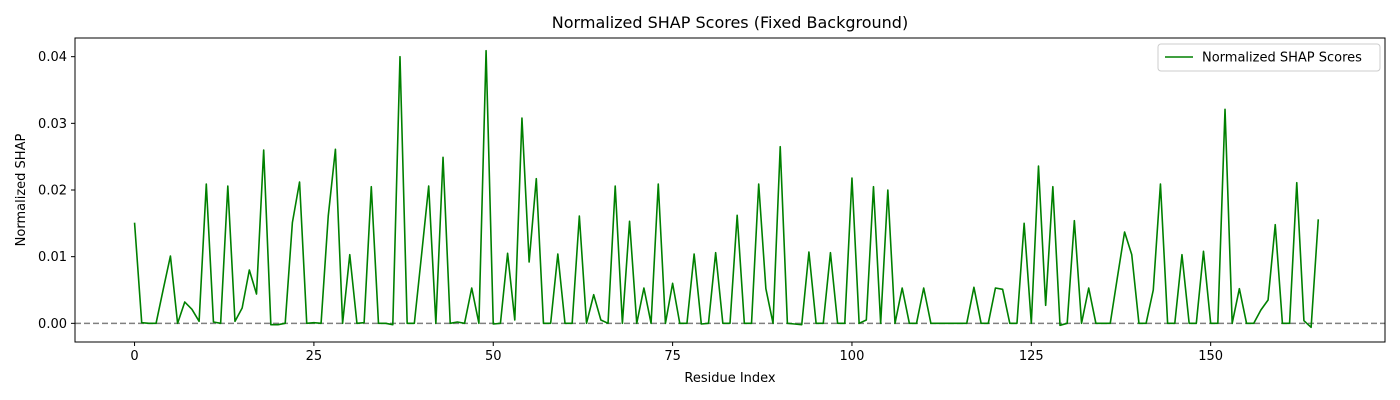 The image size is (1400, 400). I want to click on x-tick-label: 75, so click(672, 356).